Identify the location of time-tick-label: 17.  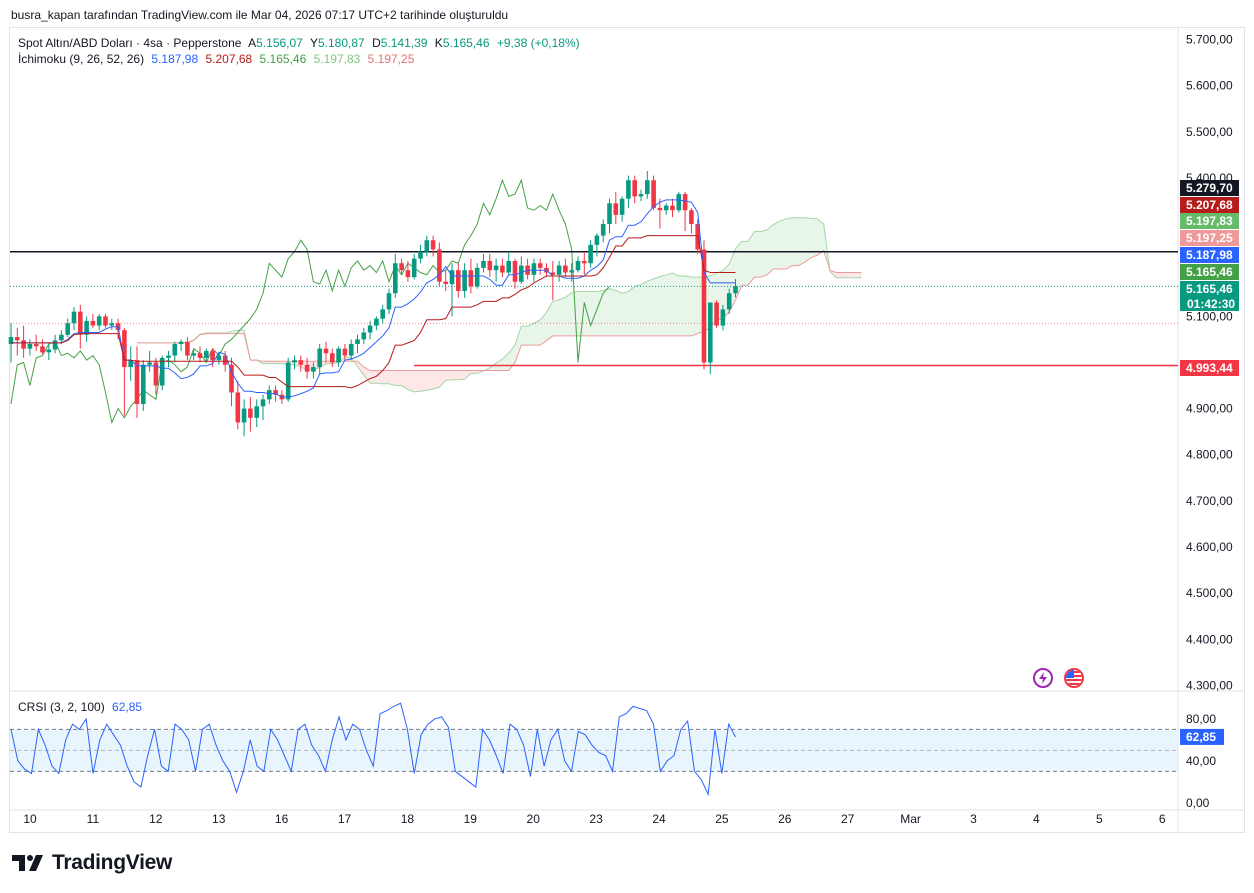
(345, 819).